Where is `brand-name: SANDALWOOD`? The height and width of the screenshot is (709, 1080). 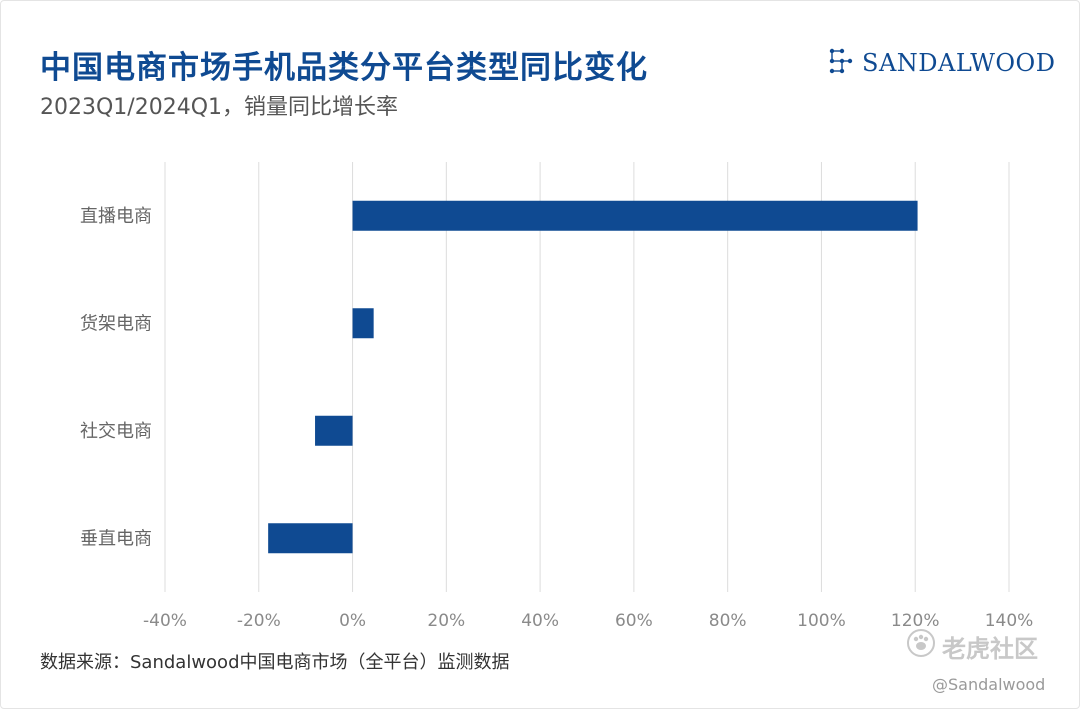
brand-name: SANDALWOOD is located at coordinates (959, 63).